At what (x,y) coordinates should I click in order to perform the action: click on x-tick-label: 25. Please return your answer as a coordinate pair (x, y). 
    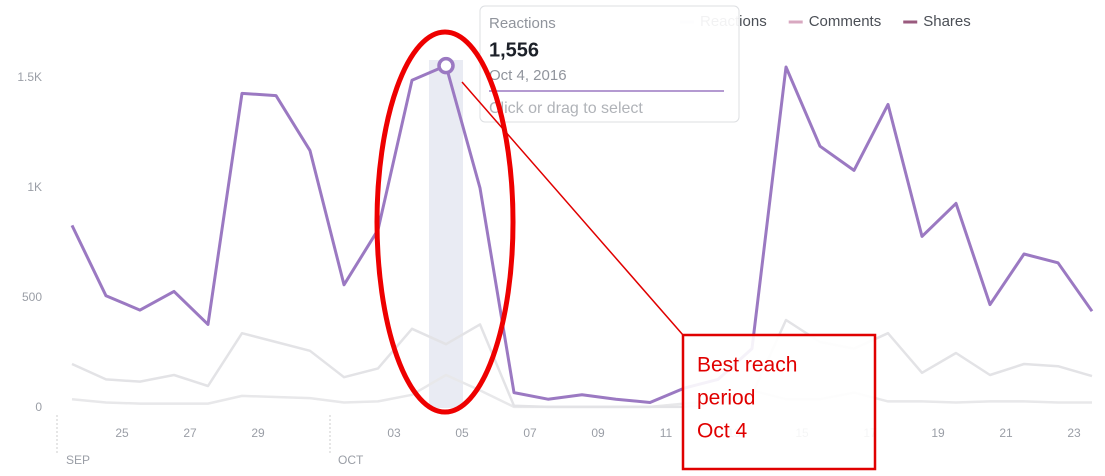
    Looking at the image, I should click on (122, 433).